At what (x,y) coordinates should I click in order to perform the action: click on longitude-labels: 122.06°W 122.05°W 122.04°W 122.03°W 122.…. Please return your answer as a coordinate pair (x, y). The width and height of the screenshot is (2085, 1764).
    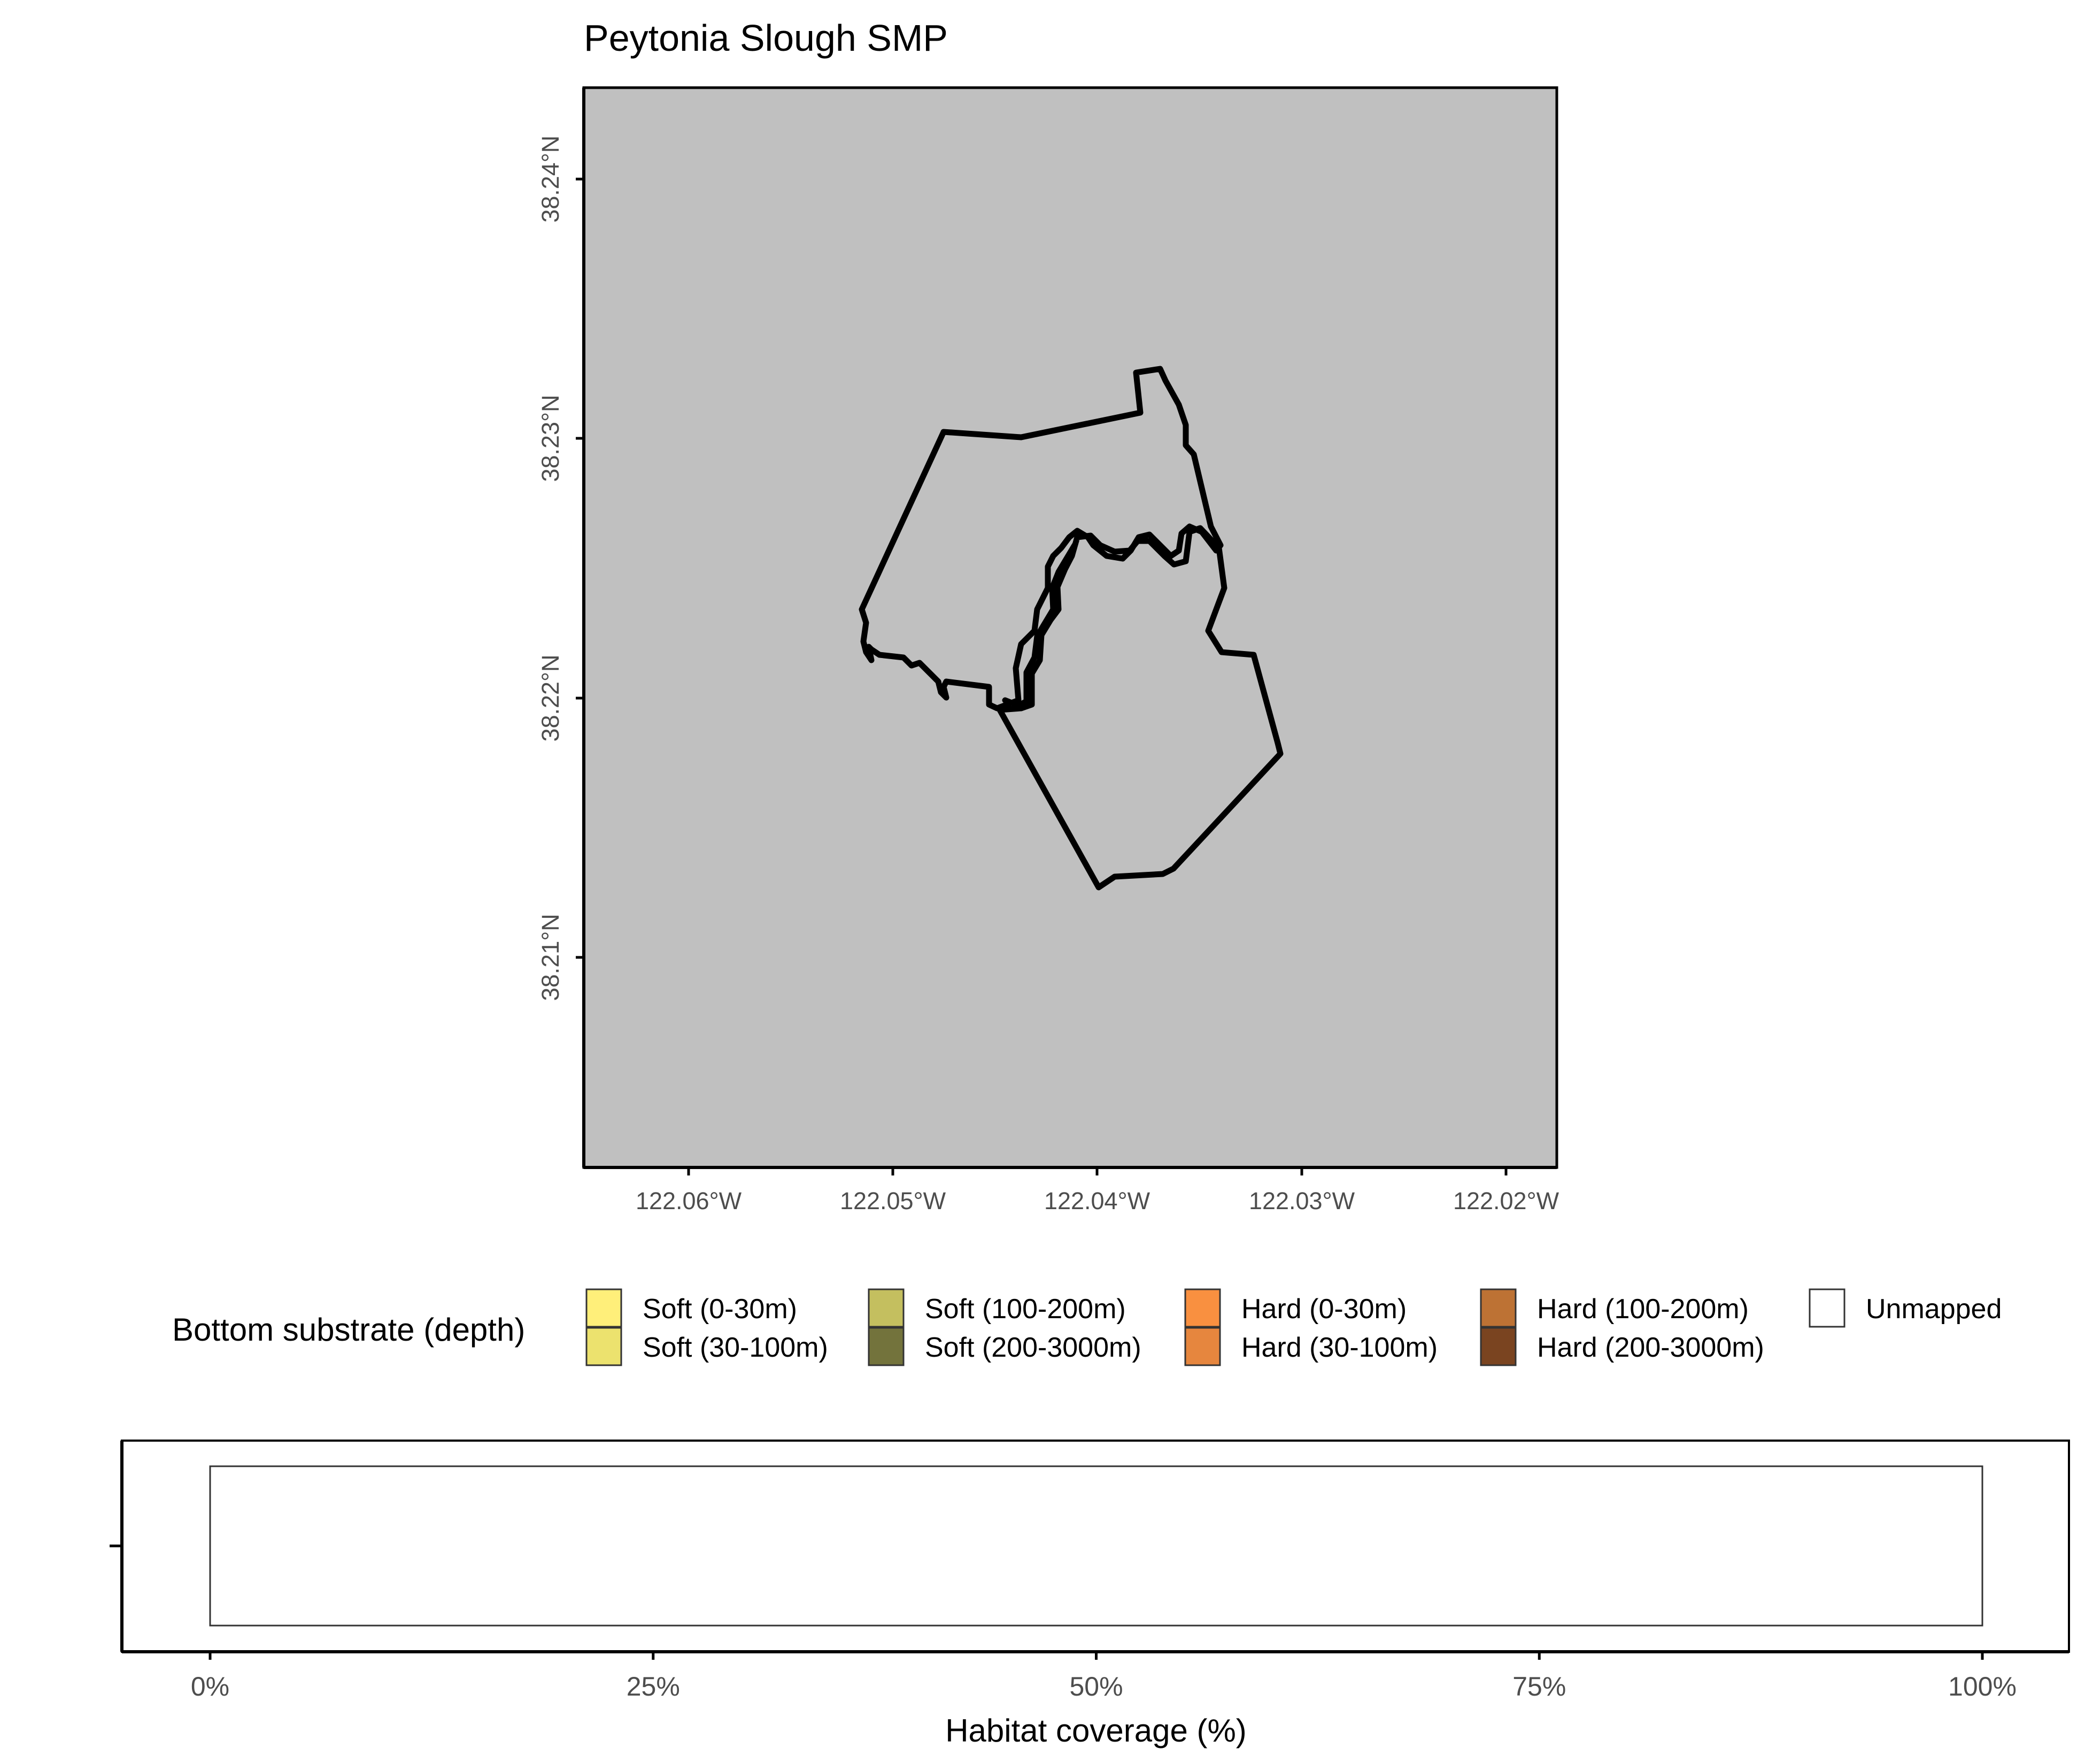
    Looking at the image, I should click on (1097, 1200).